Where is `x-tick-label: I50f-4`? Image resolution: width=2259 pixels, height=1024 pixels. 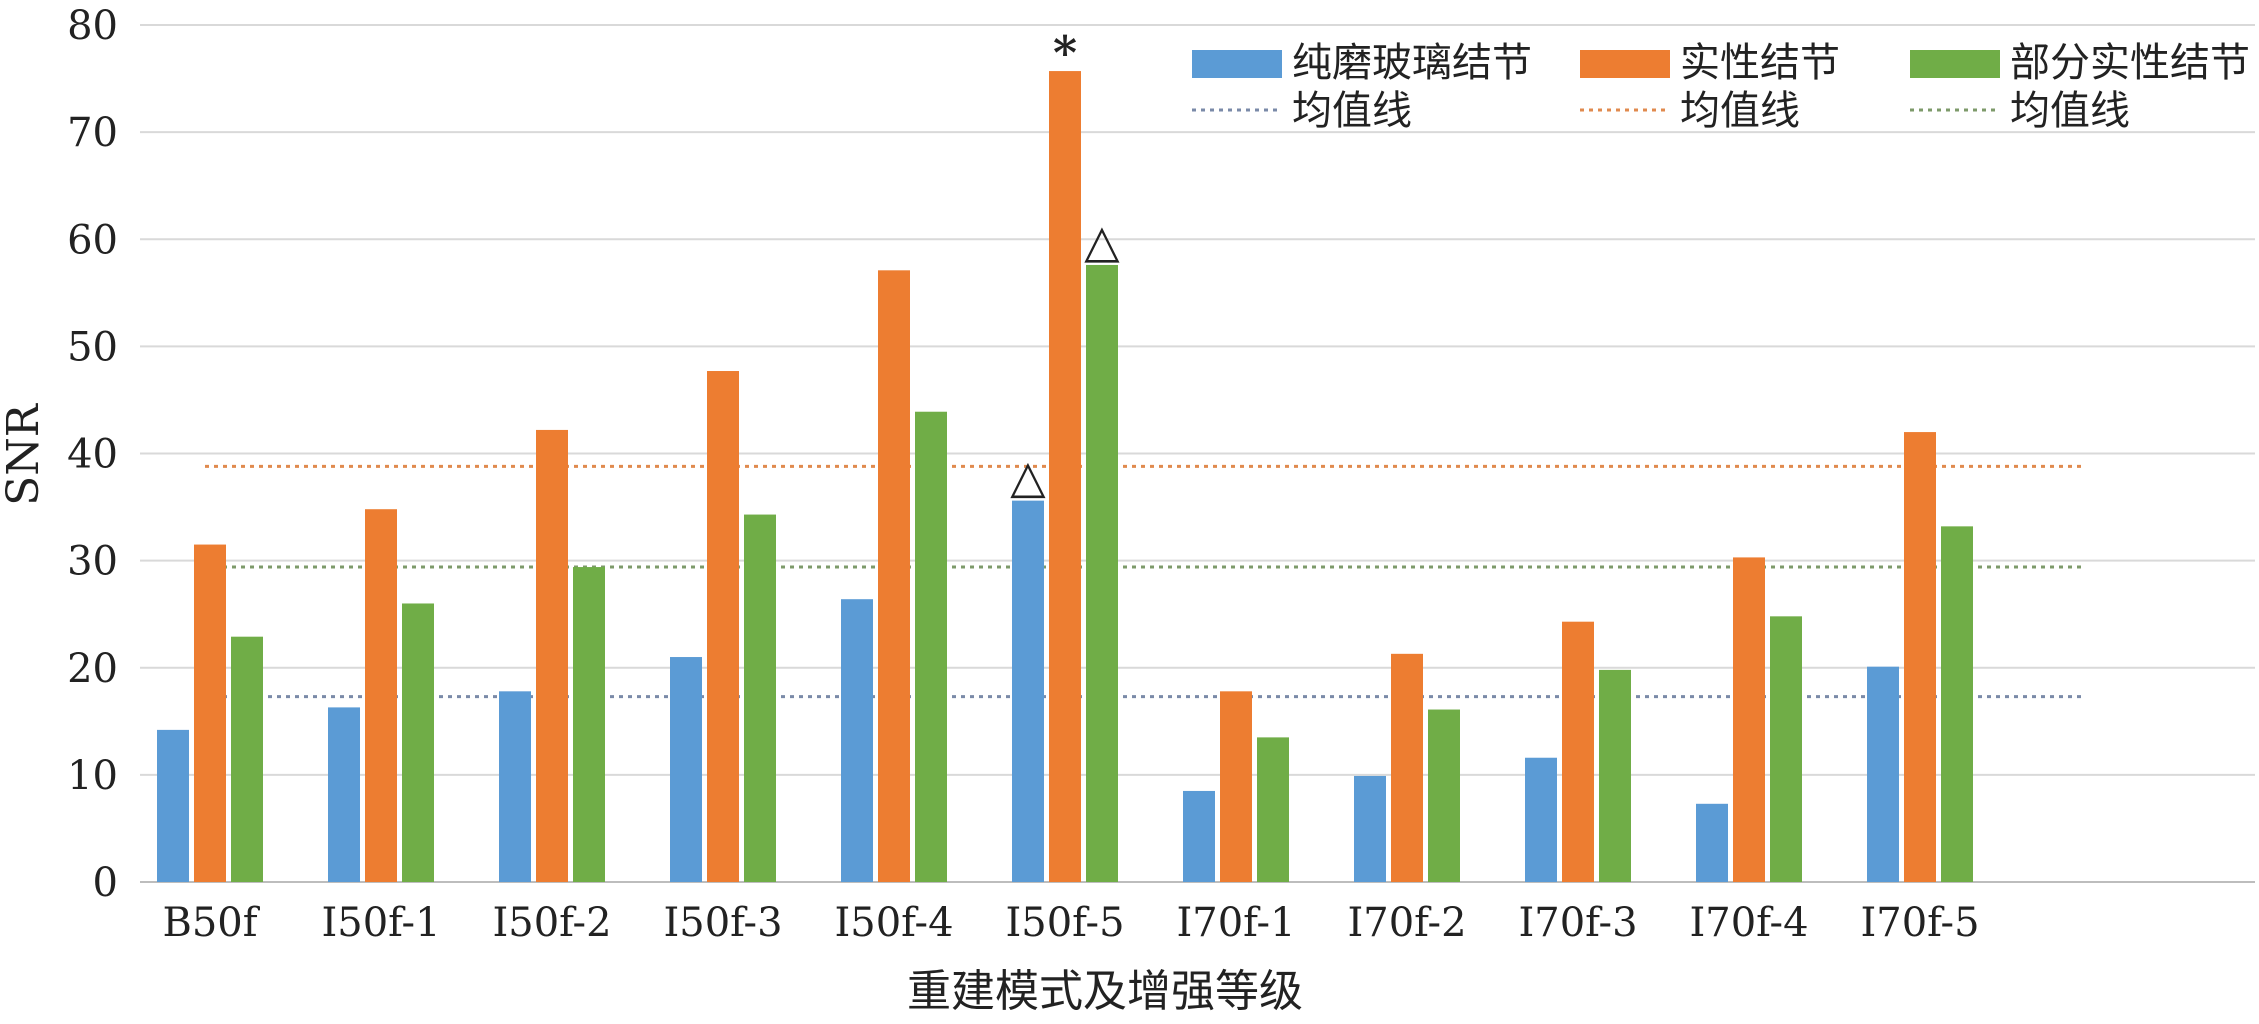
x-tick-label: I50f-4 is located at coordinates (893, 923).